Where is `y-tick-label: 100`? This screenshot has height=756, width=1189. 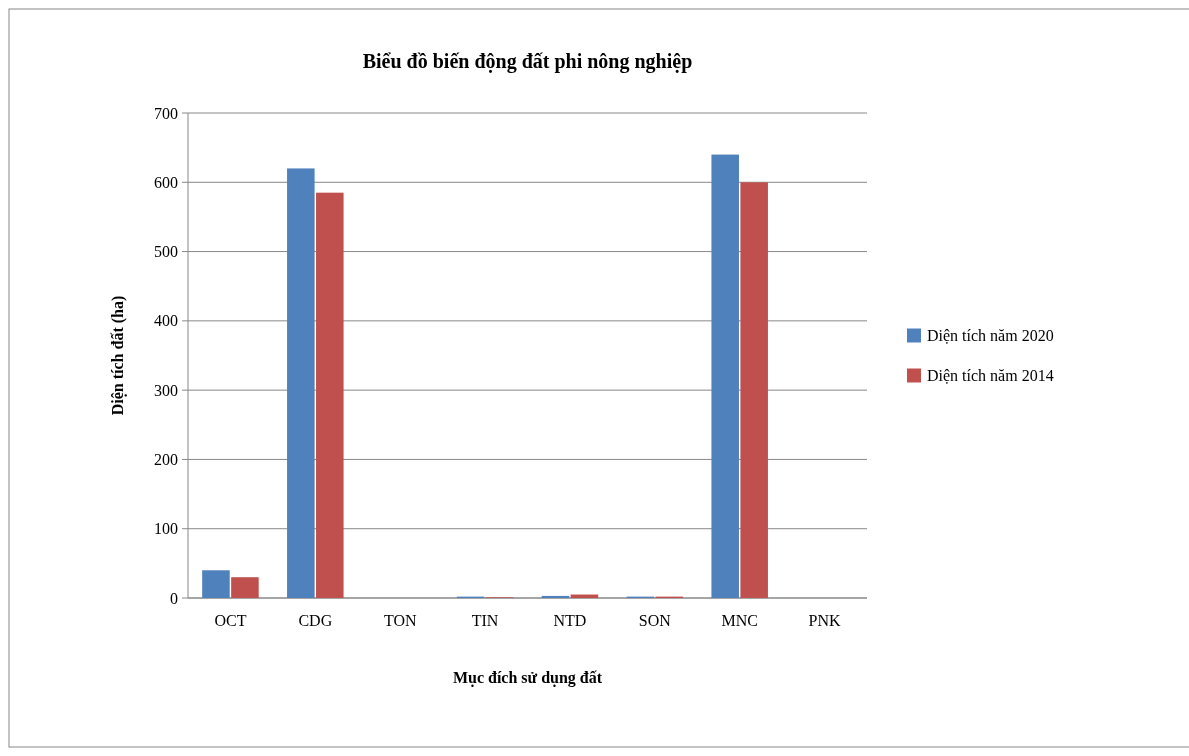 y-tick-label: 100 is located at coordinates (166, 529).